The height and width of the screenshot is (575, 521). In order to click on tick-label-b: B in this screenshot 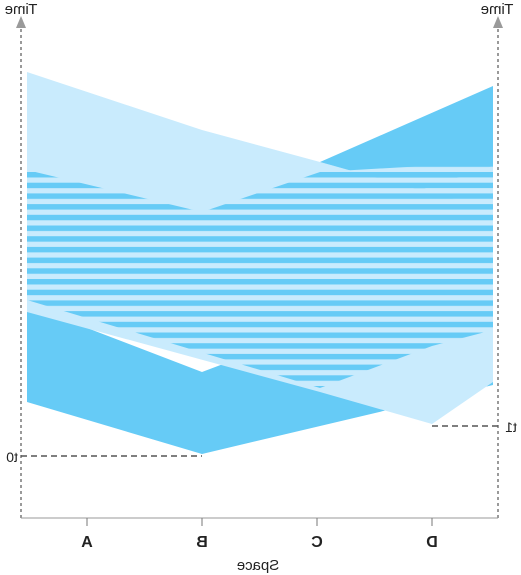, I will do `click(202, 542)`.